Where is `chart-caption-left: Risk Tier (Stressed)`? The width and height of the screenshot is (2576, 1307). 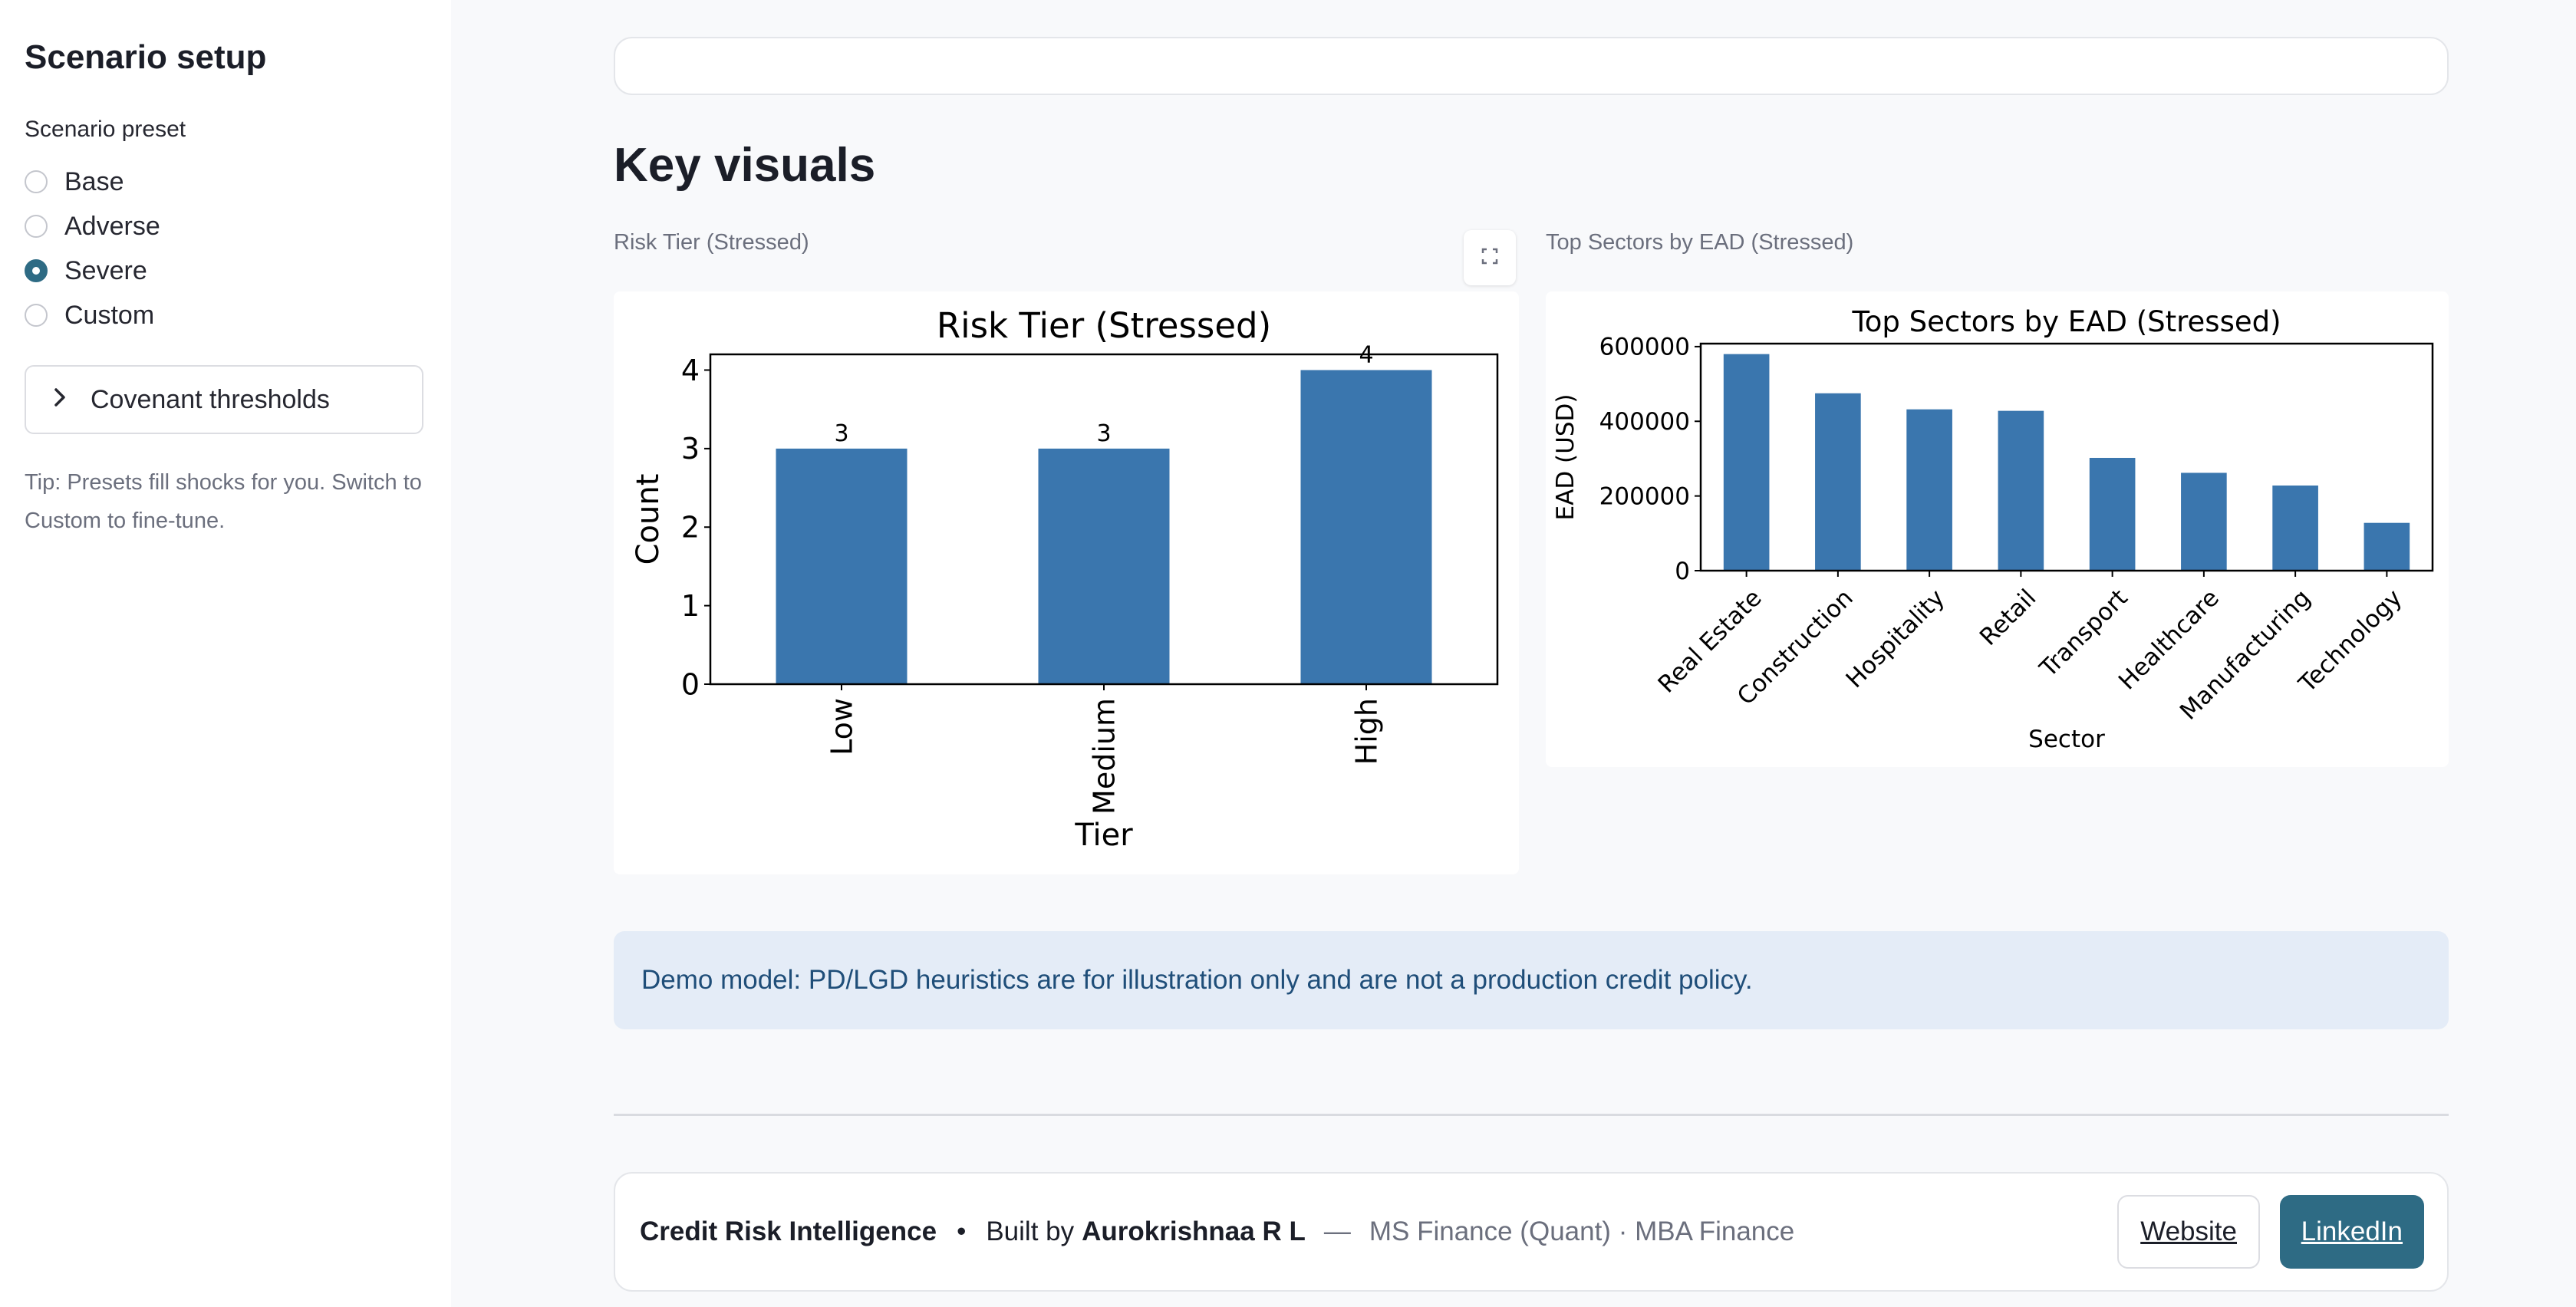 chart-caption-left: Risk Tier (Stressed) is located at coordinates (711, 242).